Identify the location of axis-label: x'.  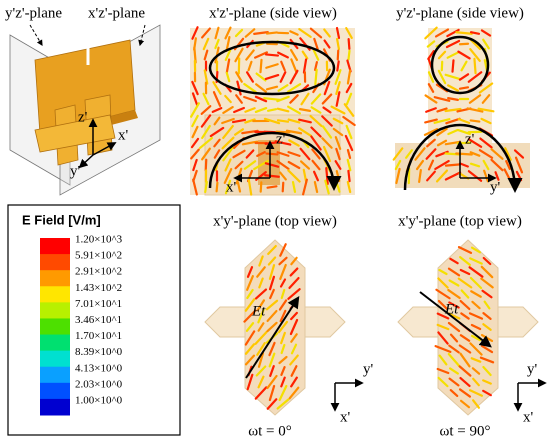
(231, 187).